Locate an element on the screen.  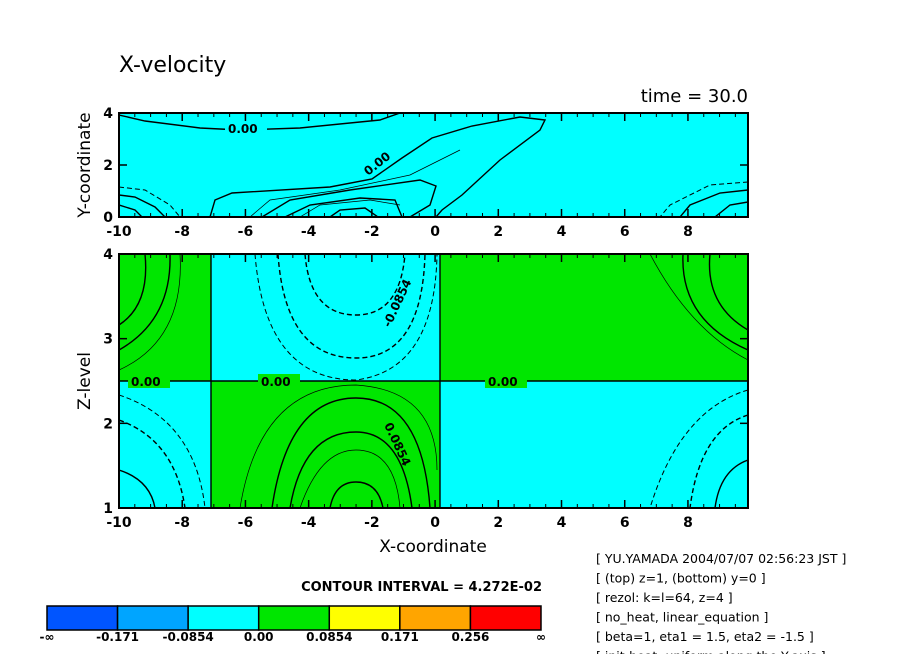
y-axis-label: Y-coordinate is located at coordinates (85, 165).